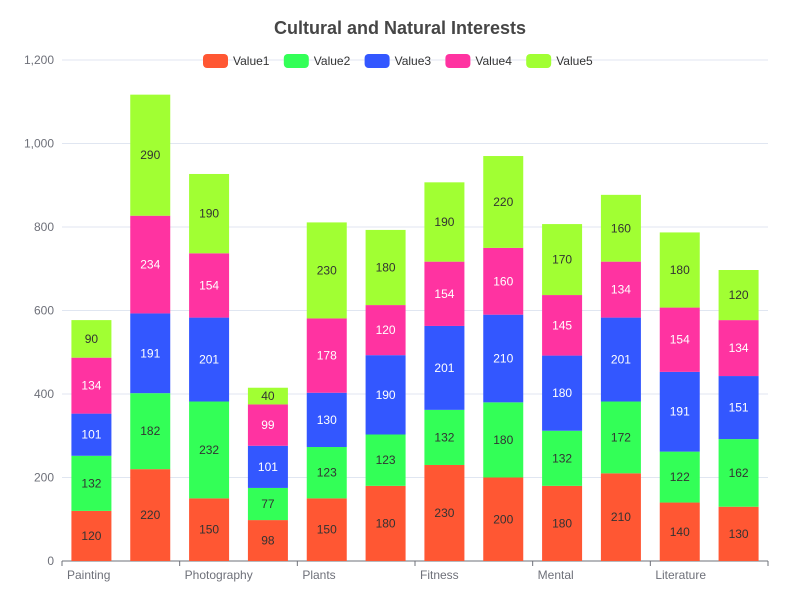 The height and width of the screenshot is (600, 800). I want to click on bar-value-label: 210, so click(621, 517).